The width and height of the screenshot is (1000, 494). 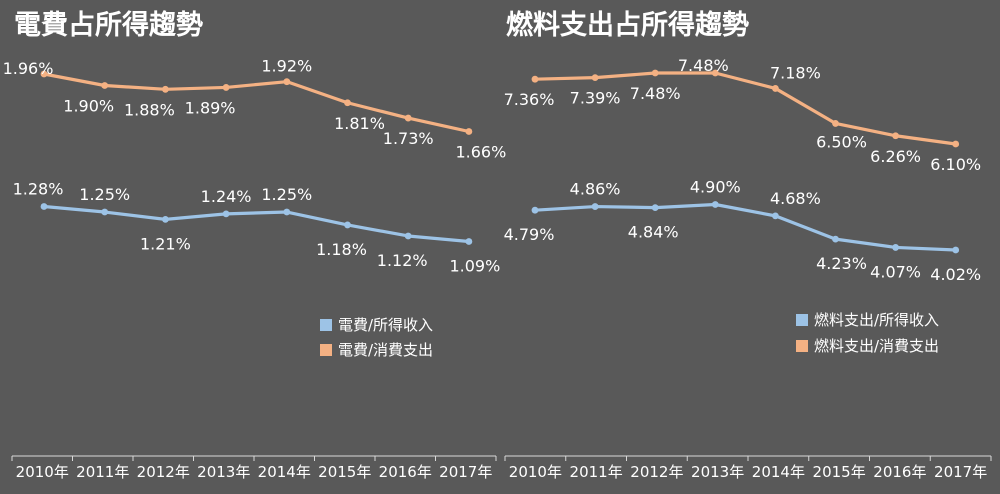 I want to click on data-label: 1.90%, so click(x=88, y=106).